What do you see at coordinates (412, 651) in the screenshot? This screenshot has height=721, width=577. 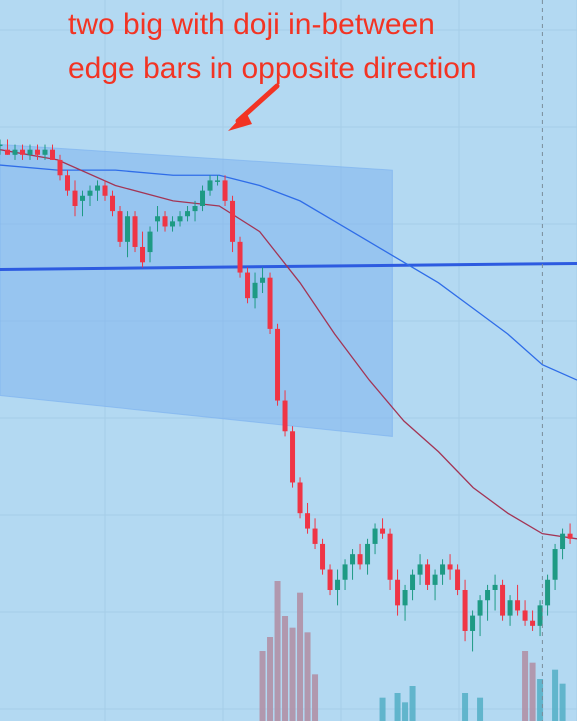 I see `volume-layer` at bounding box center [412, 651].